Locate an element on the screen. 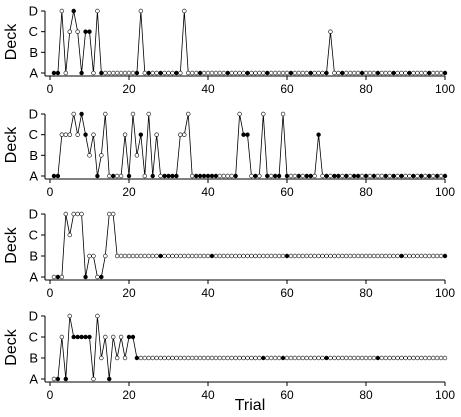 Image resolution: width=461 pixels, height=417 pixels. y-tick-label: C is located at coordinates (33, 235).